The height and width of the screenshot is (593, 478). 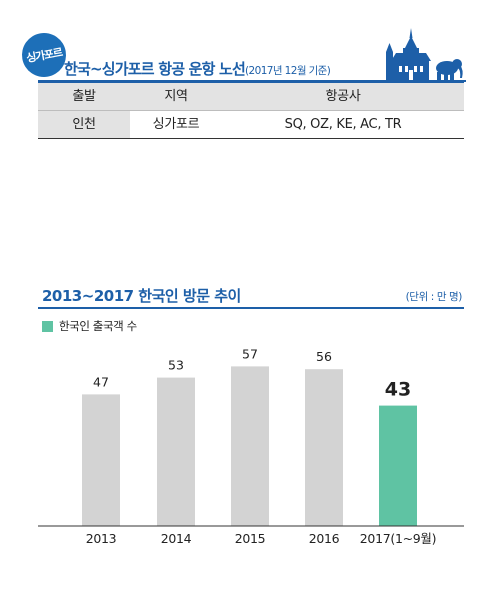 What do you see at coordinates (84, 96) in the screenshot?
I see `table-header-departure: 출발` at bounding box center [84, 96].